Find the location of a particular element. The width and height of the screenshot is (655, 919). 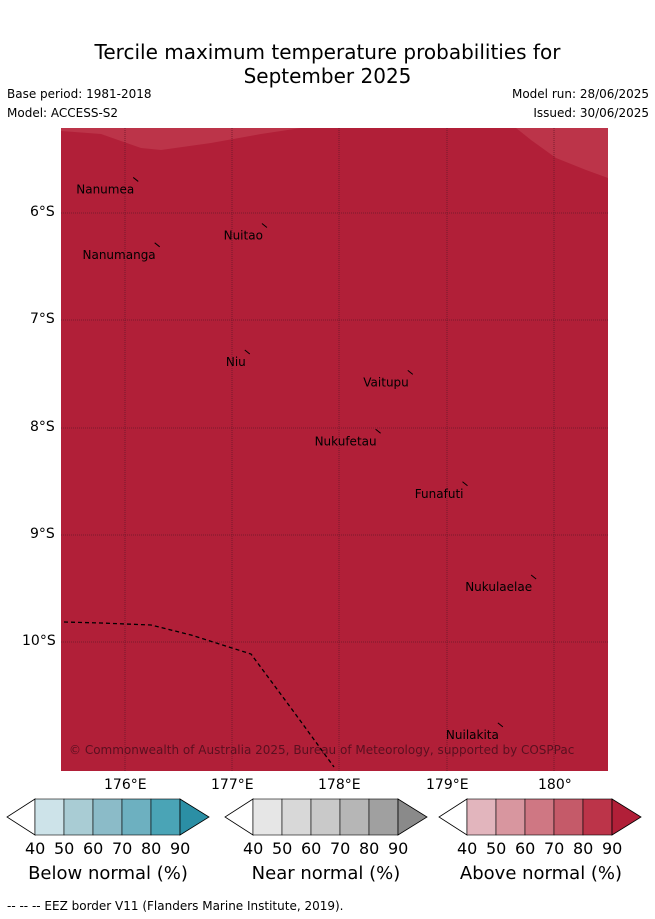

island-label: Niu is located at coordinates (236, 362).